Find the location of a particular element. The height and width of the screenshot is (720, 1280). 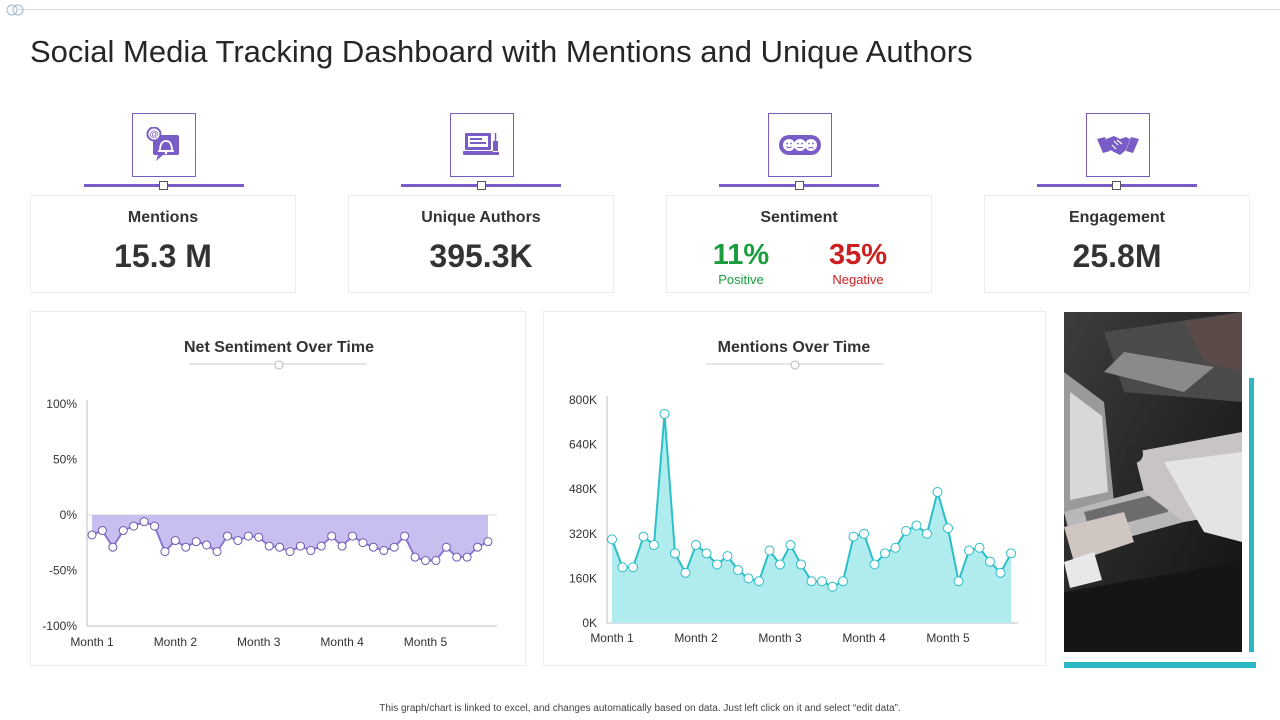

title-underline-knob is located at coordinates (795, 365).